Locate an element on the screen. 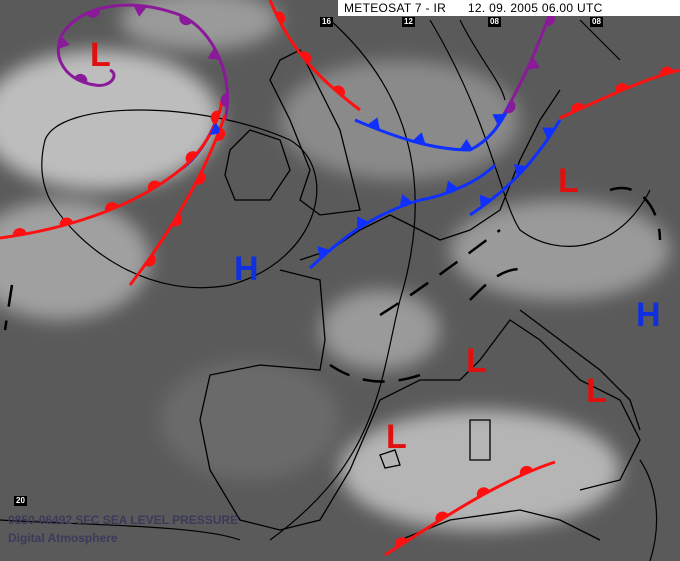  timestamp: 12. 09. 2005 06.00 UTC is located at coordinates (535, 8).